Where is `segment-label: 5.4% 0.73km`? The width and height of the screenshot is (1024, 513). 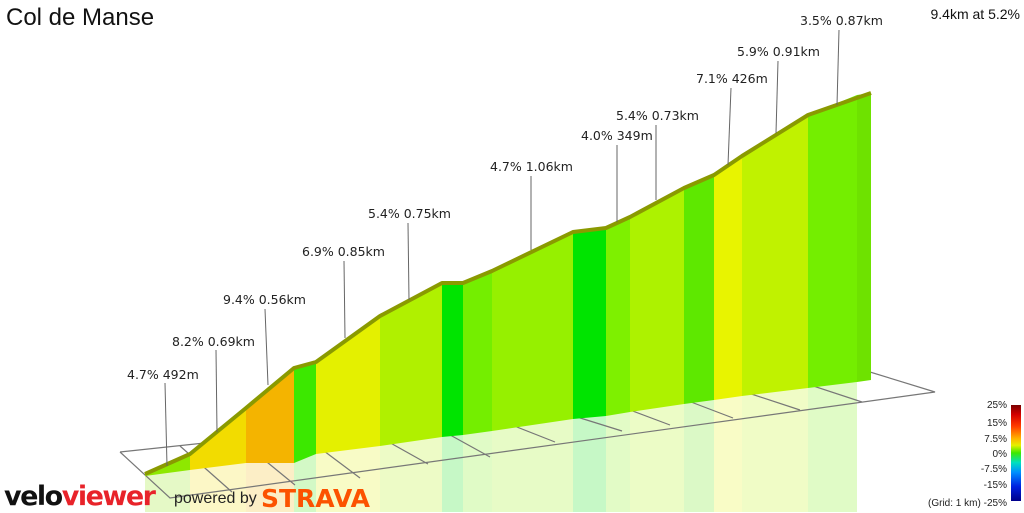
segment-label: 5.4% 0.73km is located at coordinates (657, 115).